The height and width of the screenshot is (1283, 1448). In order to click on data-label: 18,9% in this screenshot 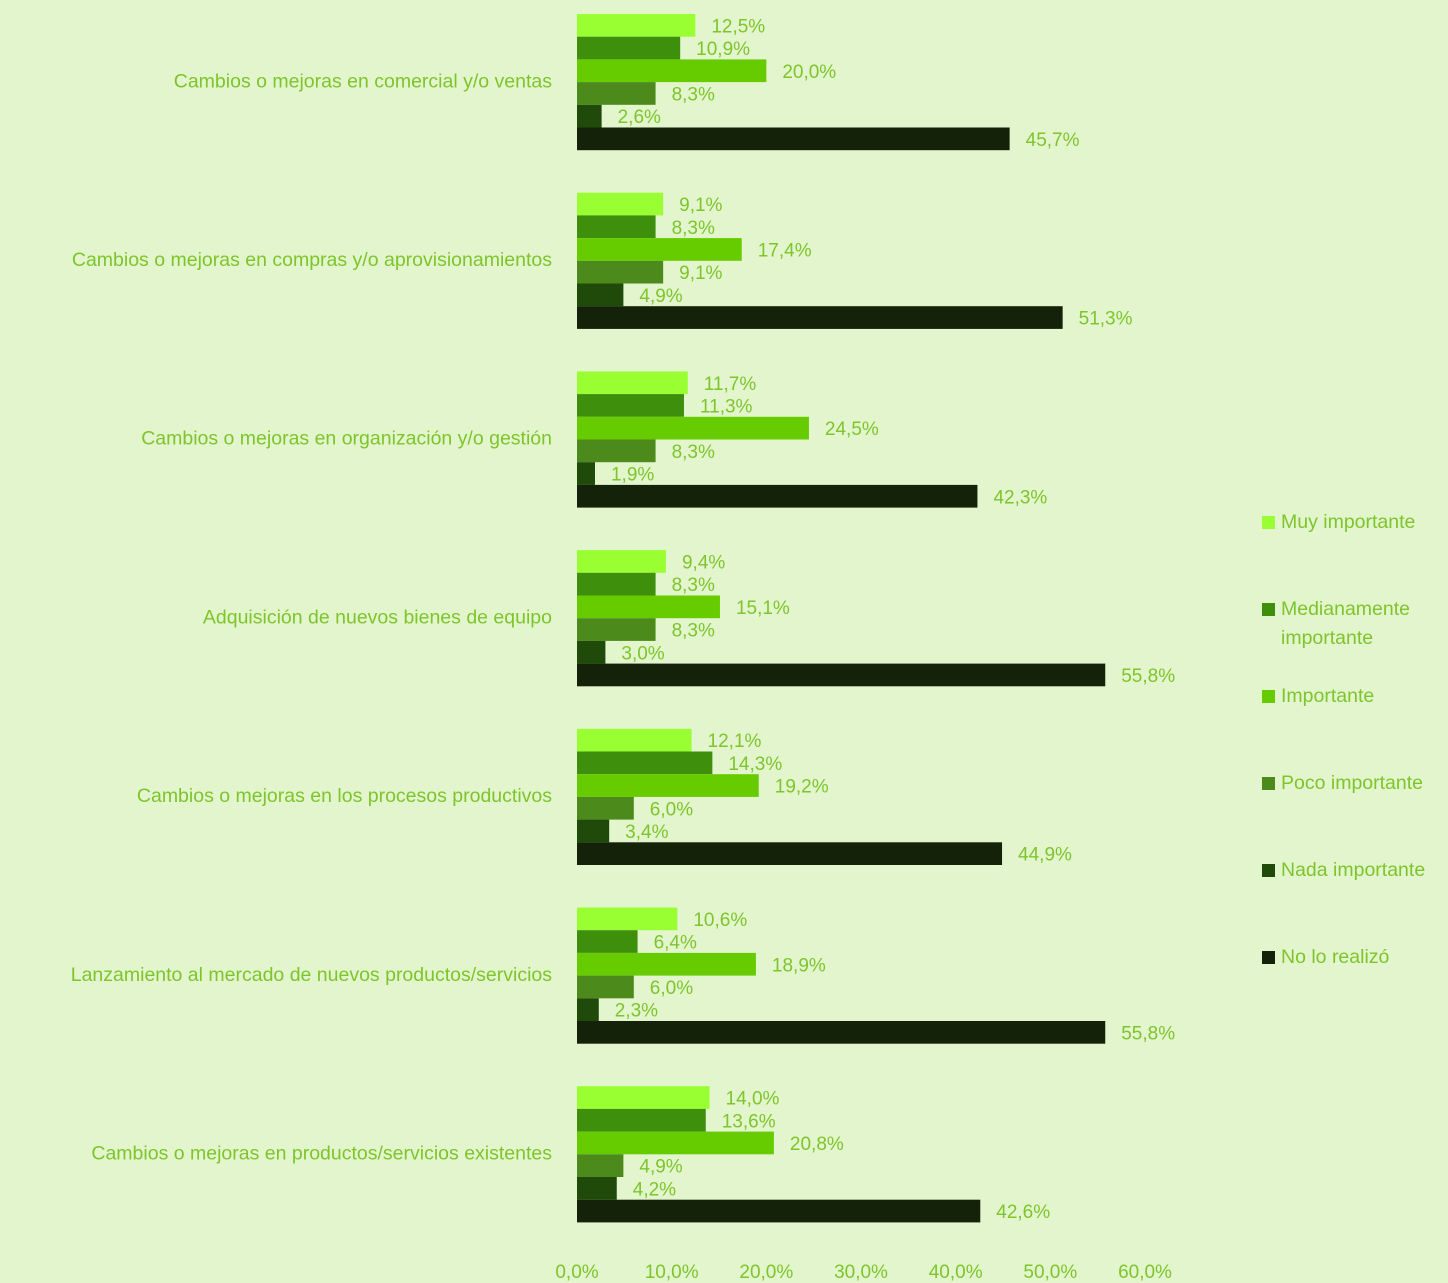, I will do `click(799, 965)`.